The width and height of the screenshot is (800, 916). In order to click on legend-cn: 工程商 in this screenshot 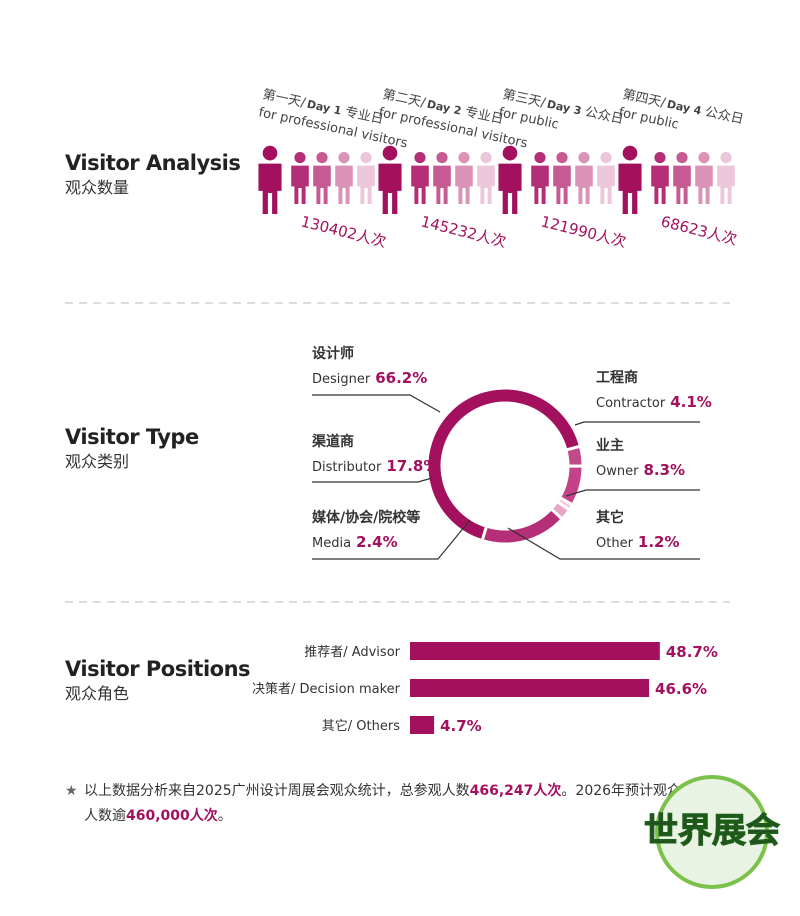, I will do `click(617, 377)`.